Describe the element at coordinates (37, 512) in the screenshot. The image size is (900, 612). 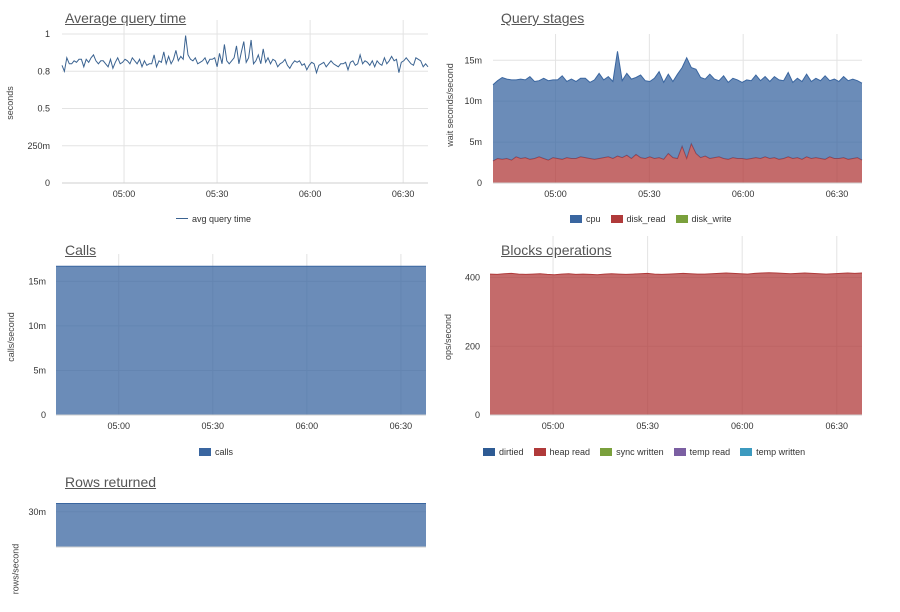
I see `y-tick-label: 30m` at that location.